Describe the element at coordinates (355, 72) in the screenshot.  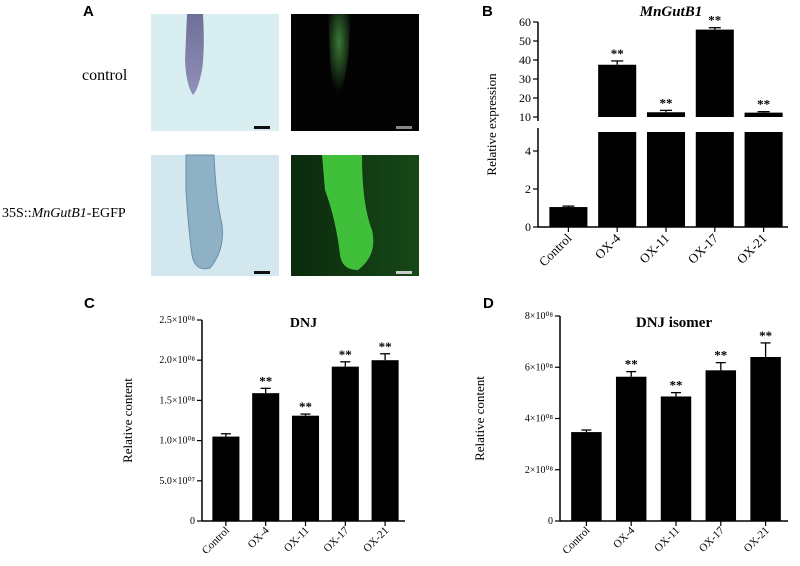
I see `micrograph-fluorescence-control` at that location.